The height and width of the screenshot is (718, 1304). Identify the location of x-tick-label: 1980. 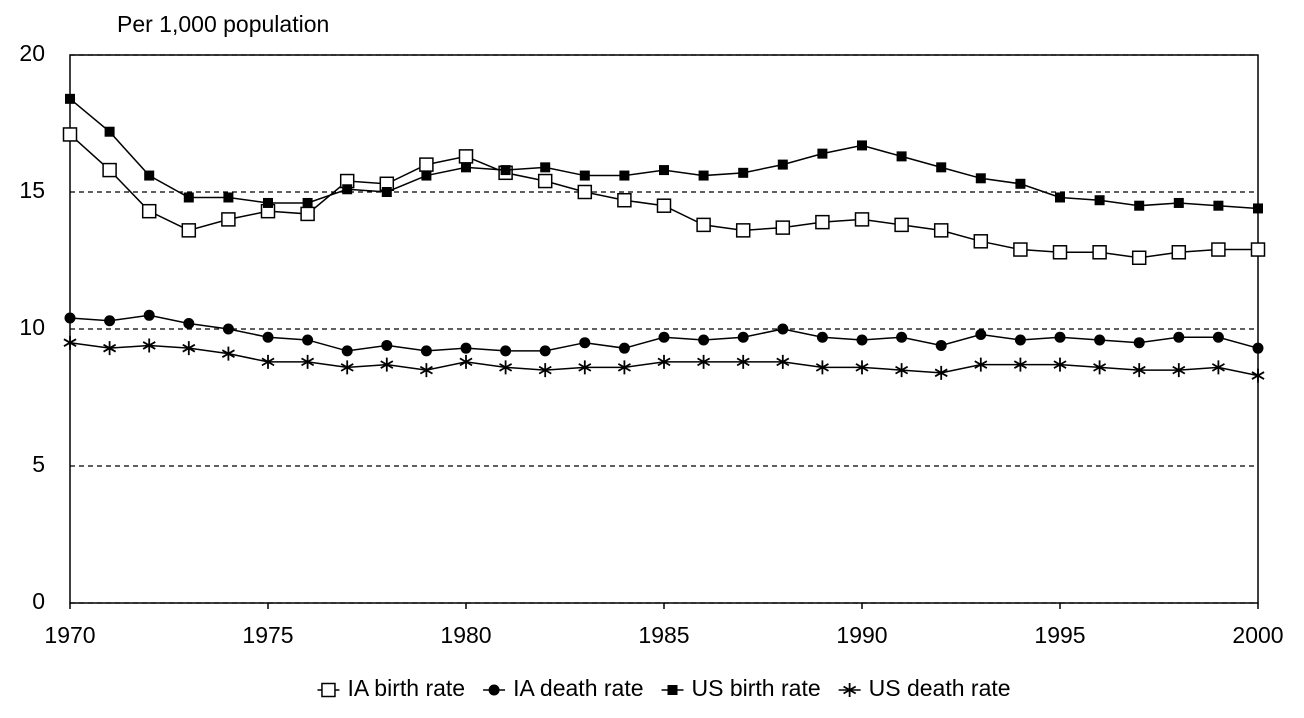
(465, 635).